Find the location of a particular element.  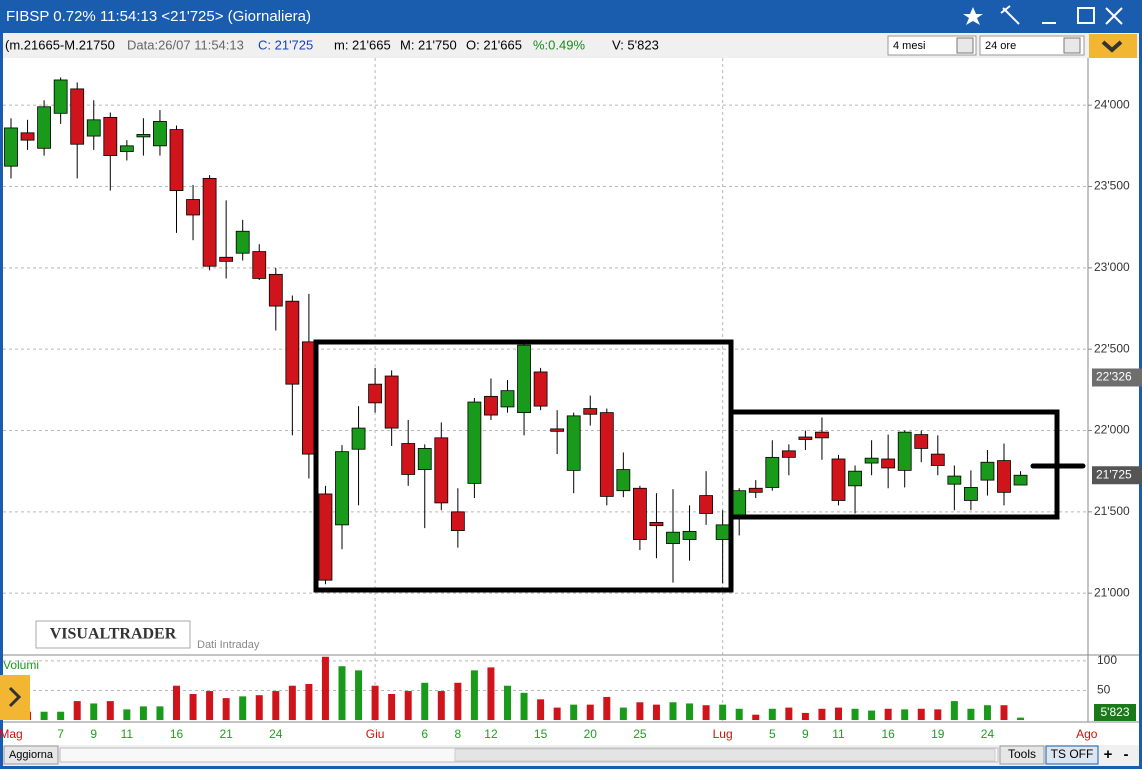

volume-toggle is located at coordinates (15, 697).